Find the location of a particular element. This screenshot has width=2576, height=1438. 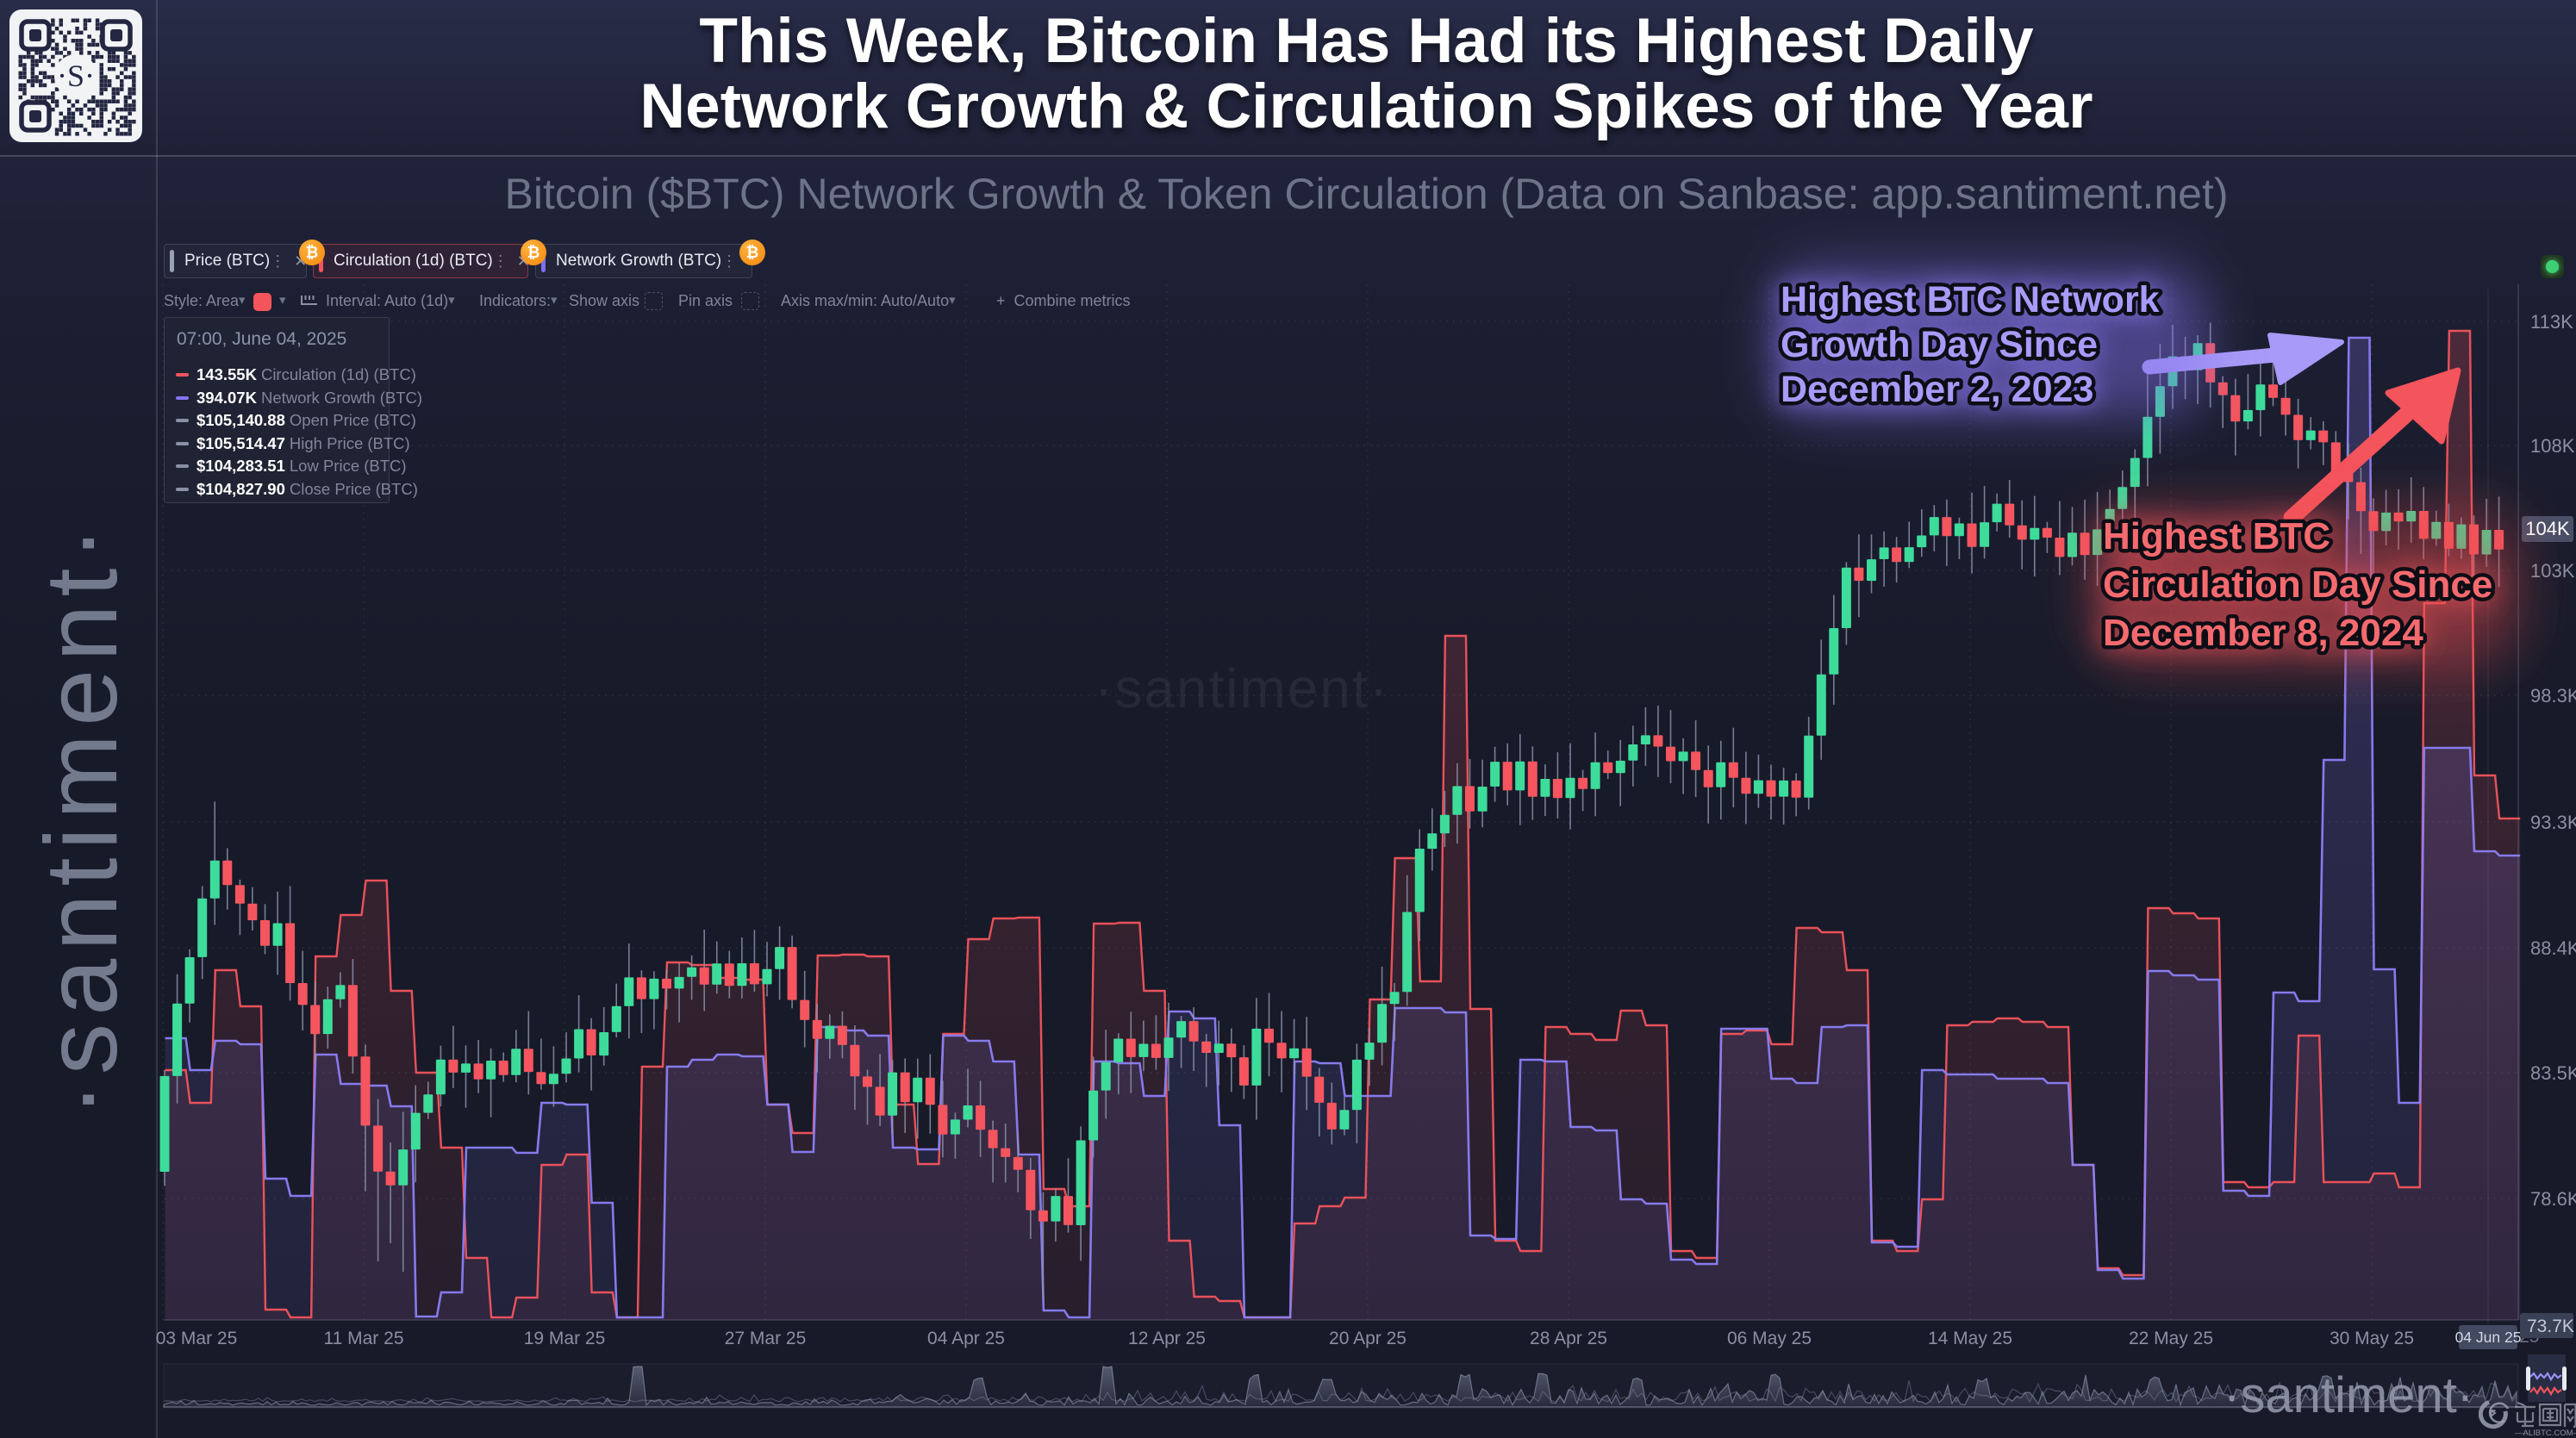

svg-text: 03 Mar 25 is located at coordinates (197, 1338).